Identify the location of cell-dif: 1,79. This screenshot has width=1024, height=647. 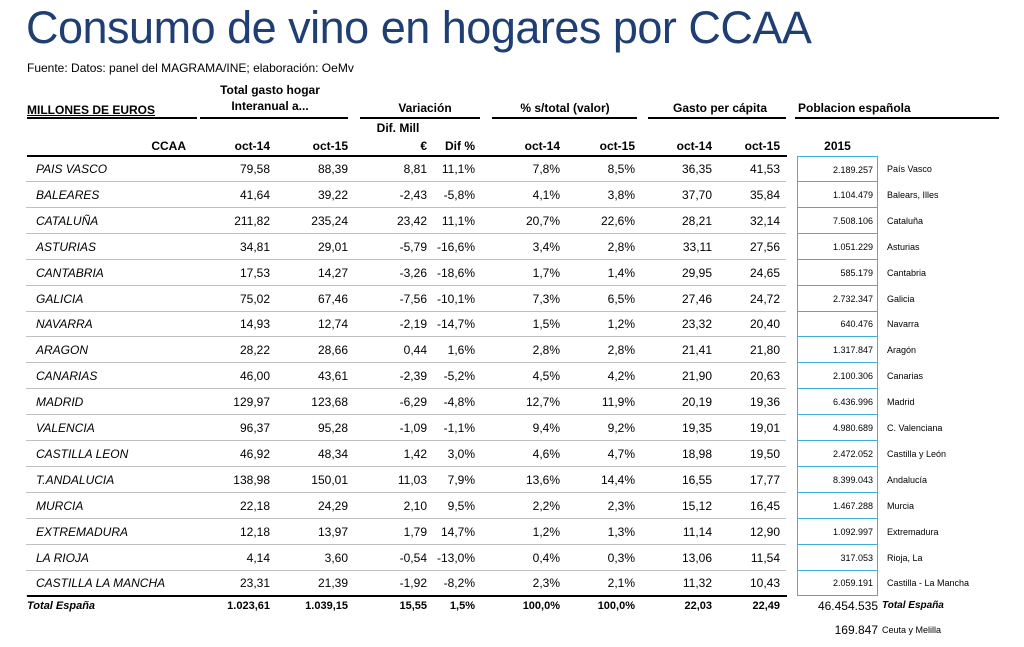
(415, 531).